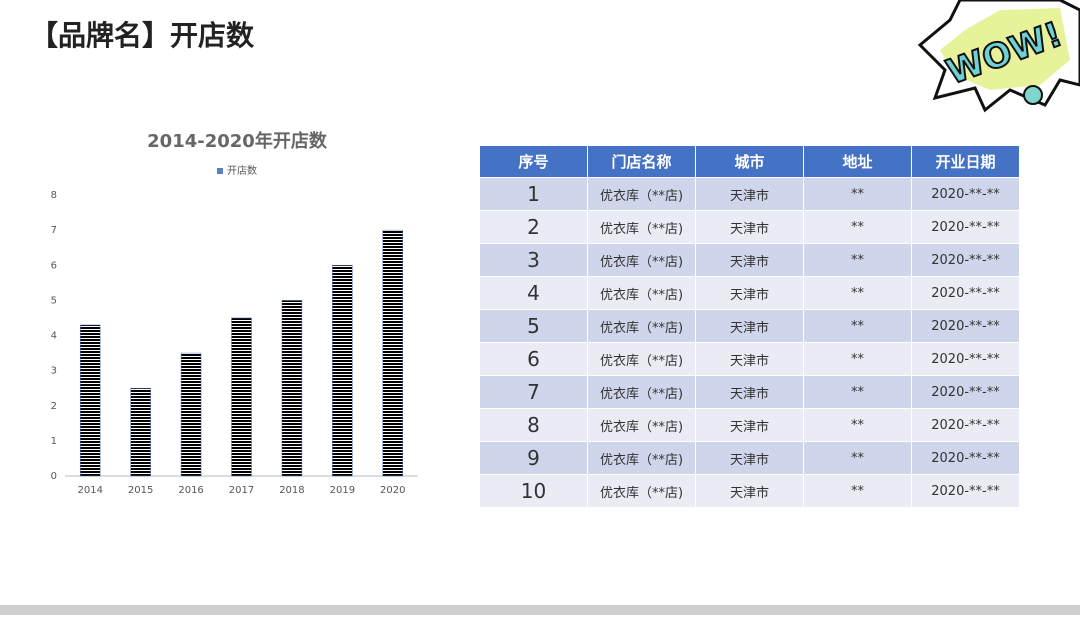  I want to click on y-tick-label: 2, so click(54, 406).